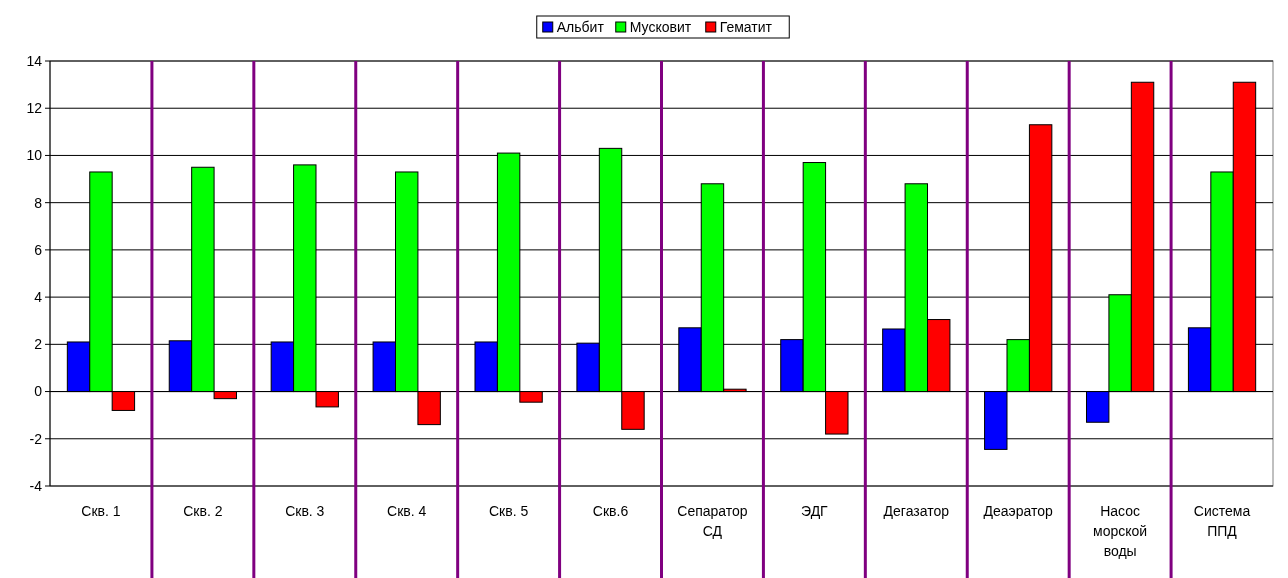 The height and width of the screenshot is (578, 1288). Describe the element at coordinates (407, 511) in the screenshot. I see `x-tick-label: Скв. 4` at that location.